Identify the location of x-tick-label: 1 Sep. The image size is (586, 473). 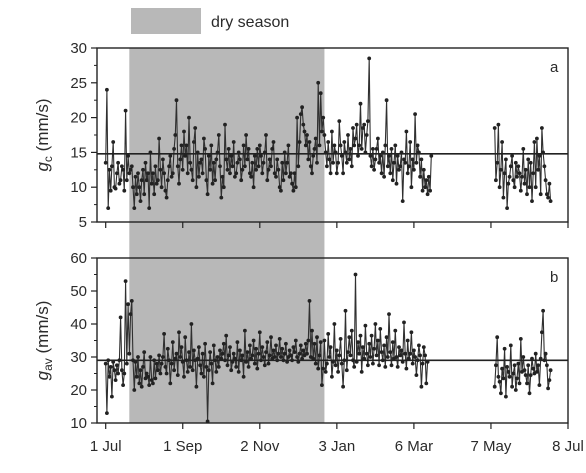
(182, 446).